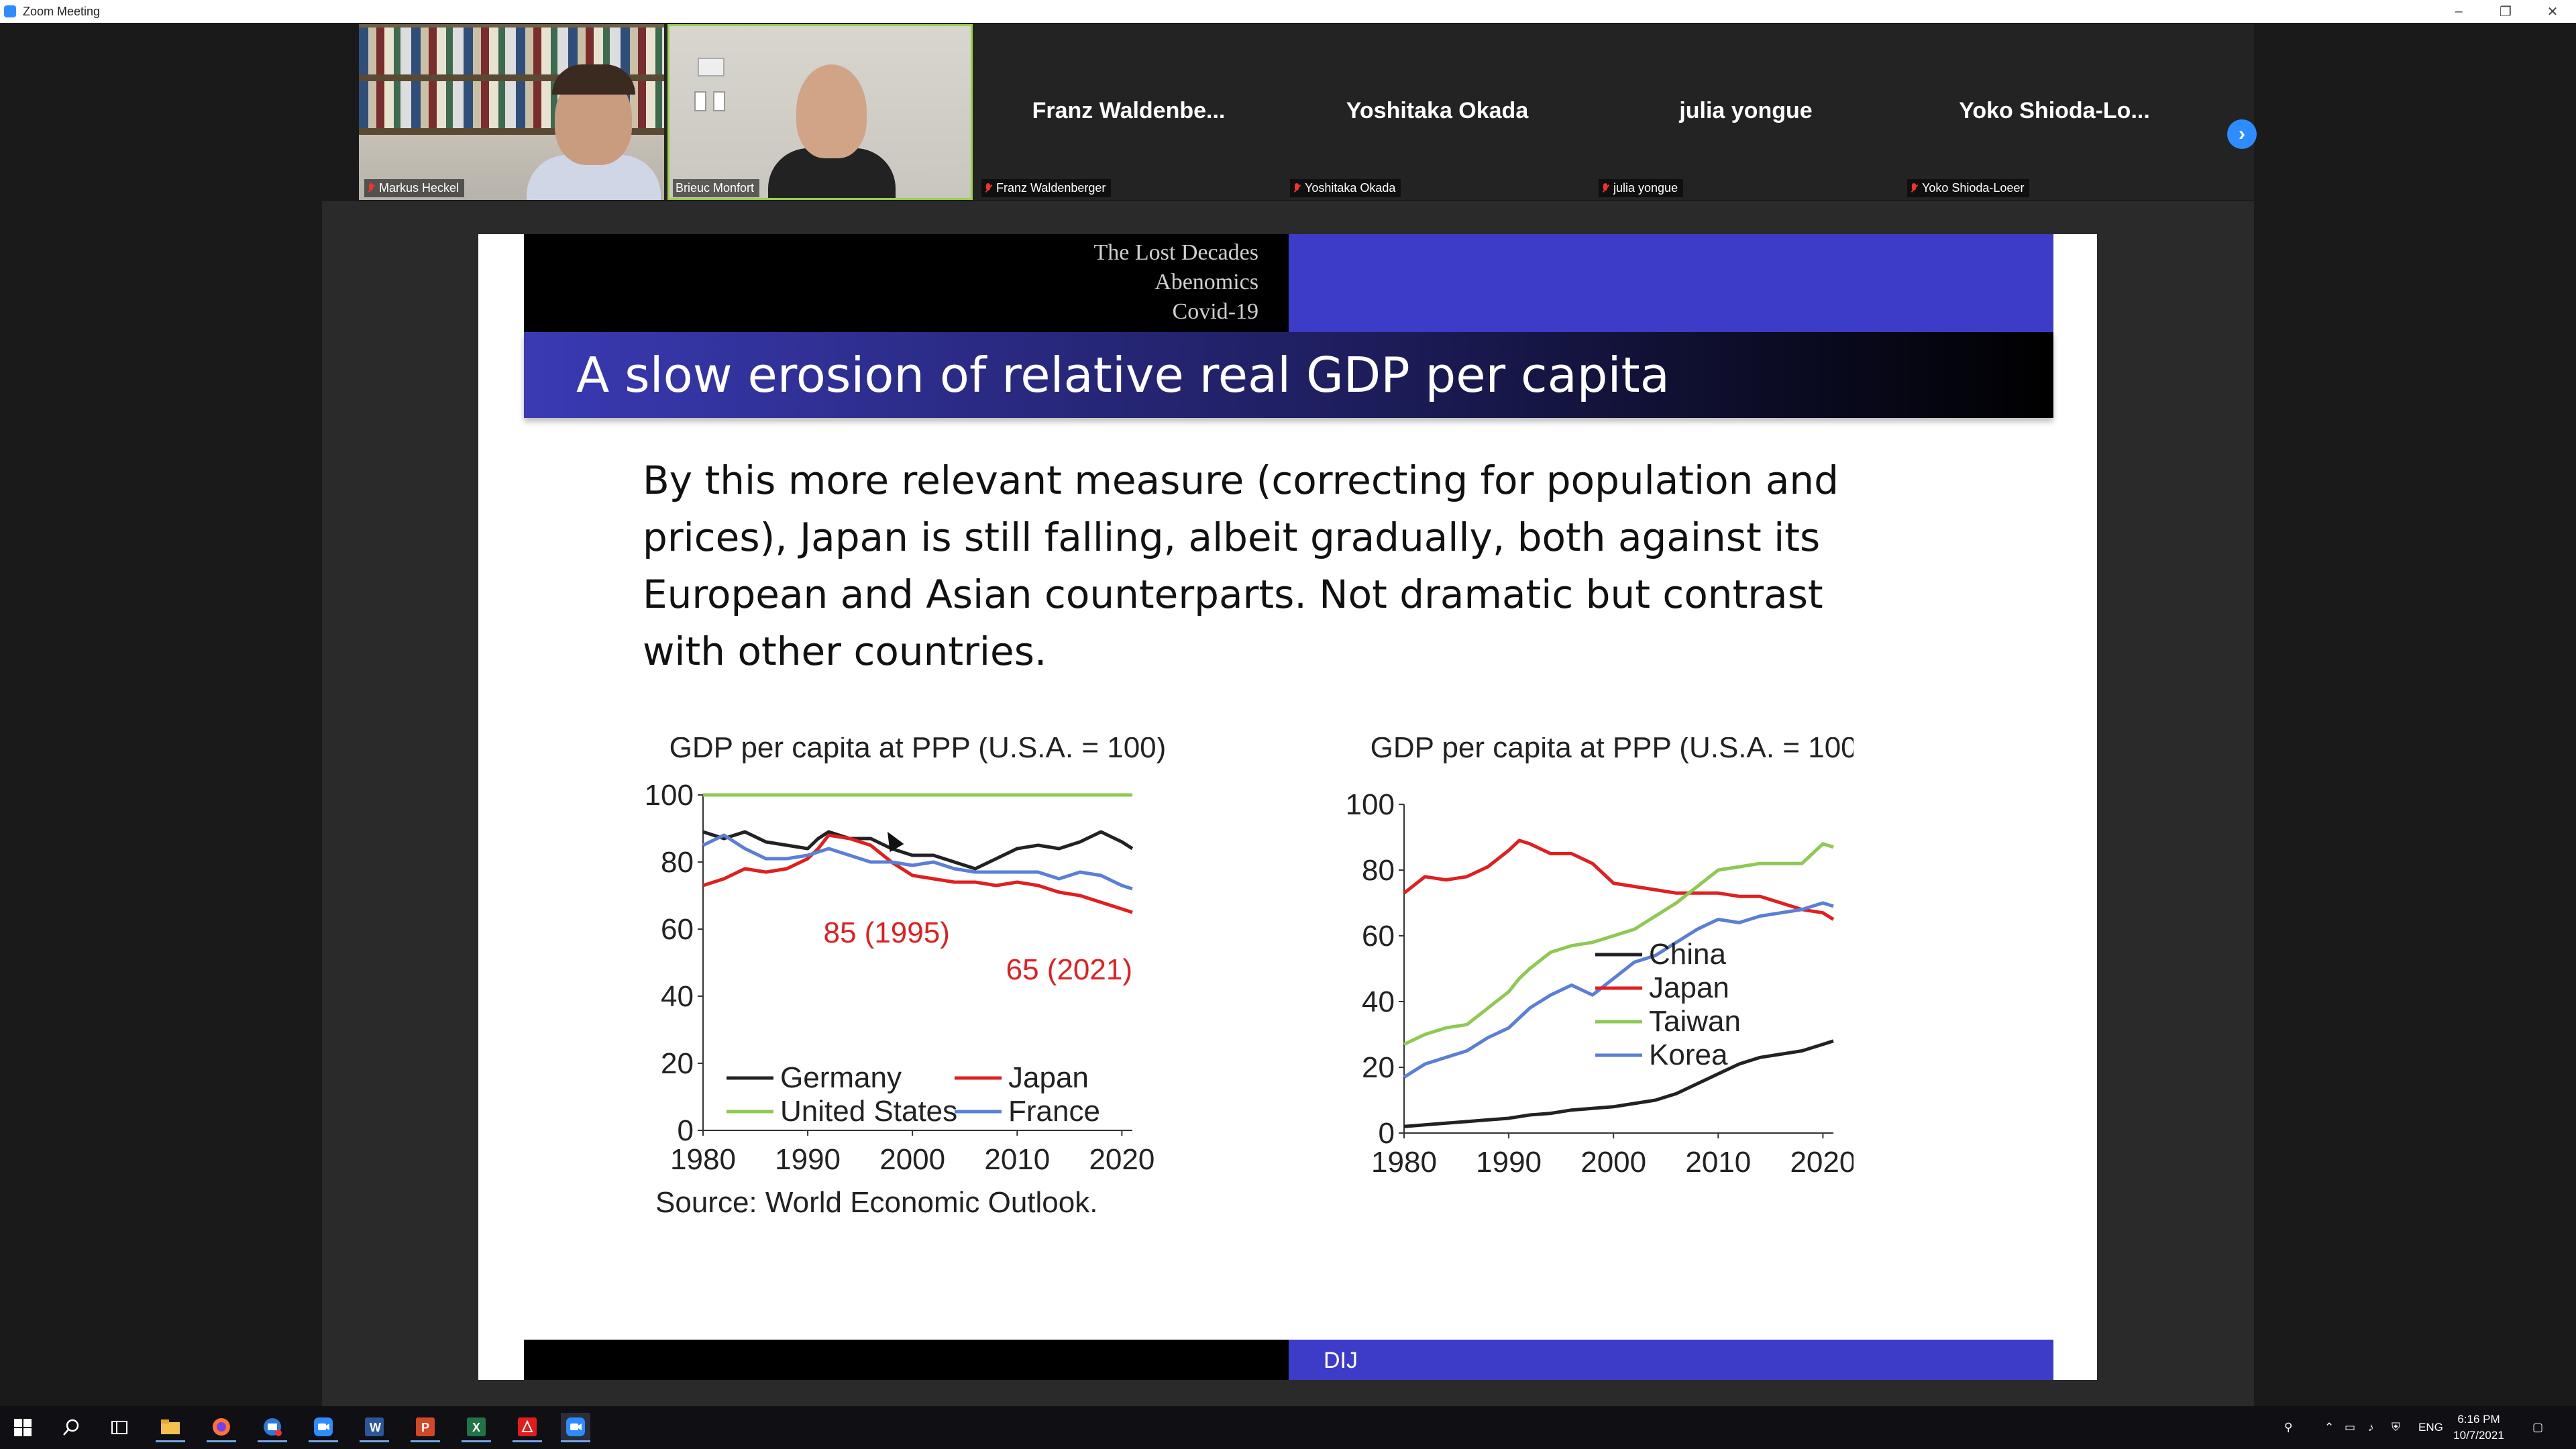 The image size is (2576, 1449). Describe the element at coordinates (2430, 1427) in the screenshot. I see `language-indicator: ENG` at that location.